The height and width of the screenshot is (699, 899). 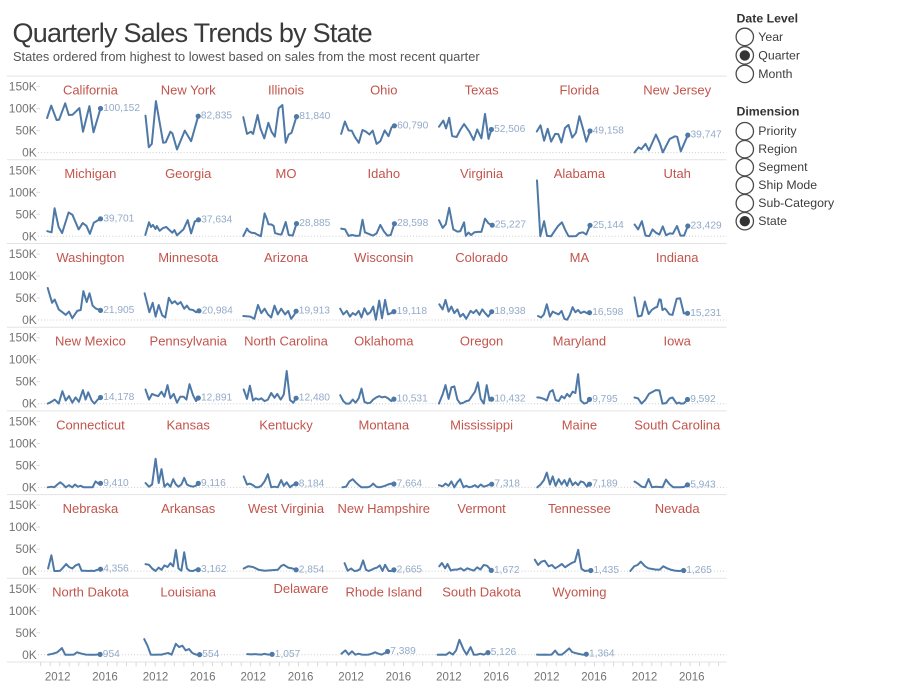 I want to click on svg-text: 25,227, so click(x=510, y=225).